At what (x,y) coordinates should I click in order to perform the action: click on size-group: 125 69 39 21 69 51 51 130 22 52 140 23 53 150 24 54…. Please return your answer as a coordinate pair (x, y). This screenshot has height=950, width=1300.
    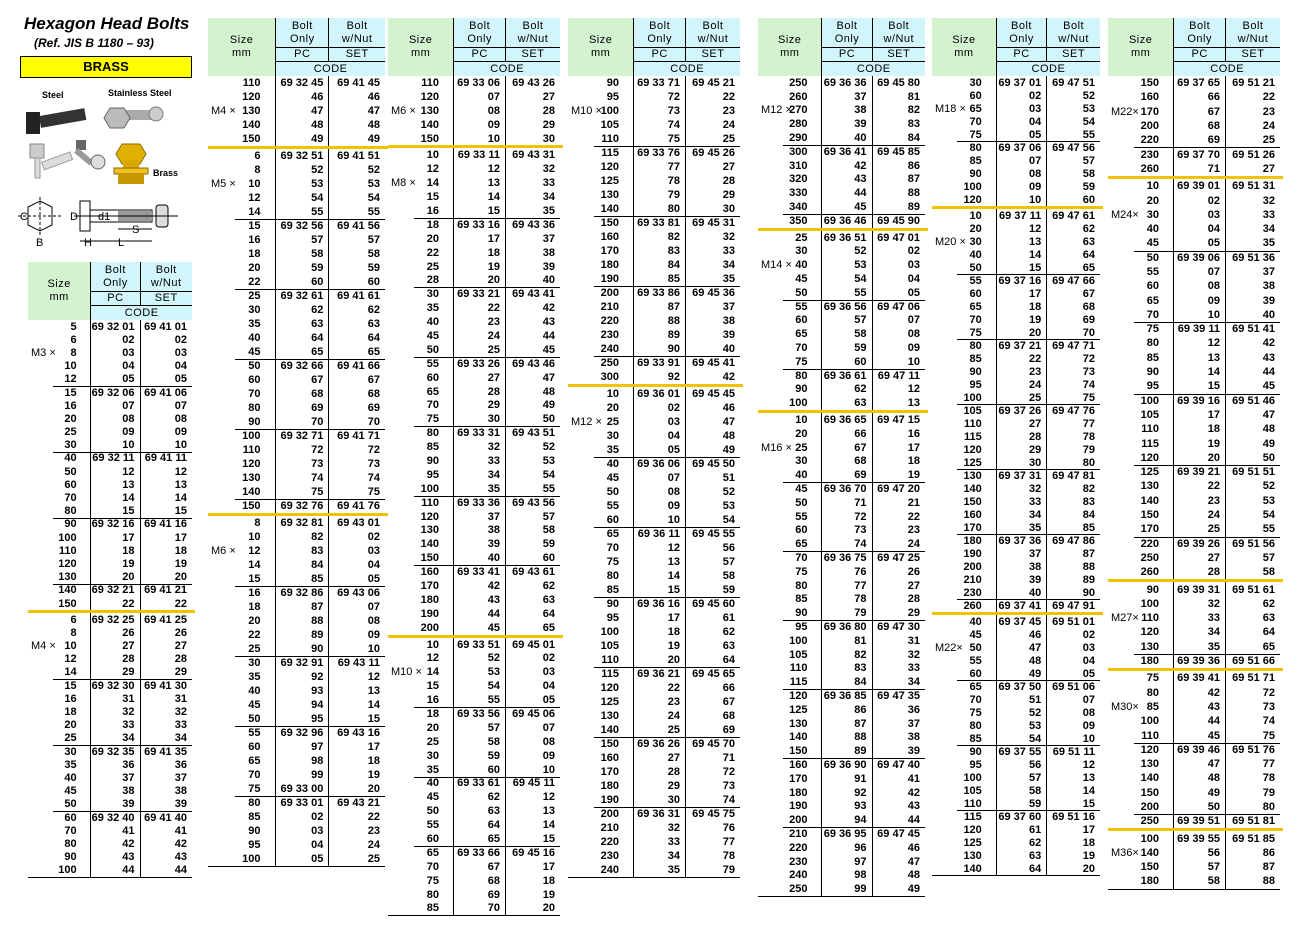
    Looking at the image, I should click on (1194, 501).